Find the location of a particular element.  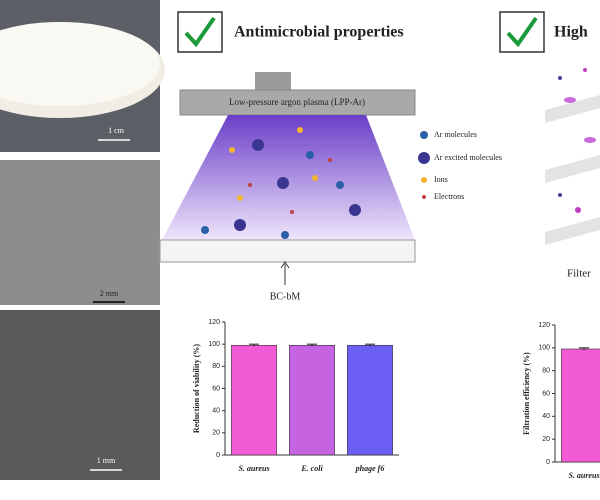

scale-label: 1 cm is located at coordinates (116, 130).